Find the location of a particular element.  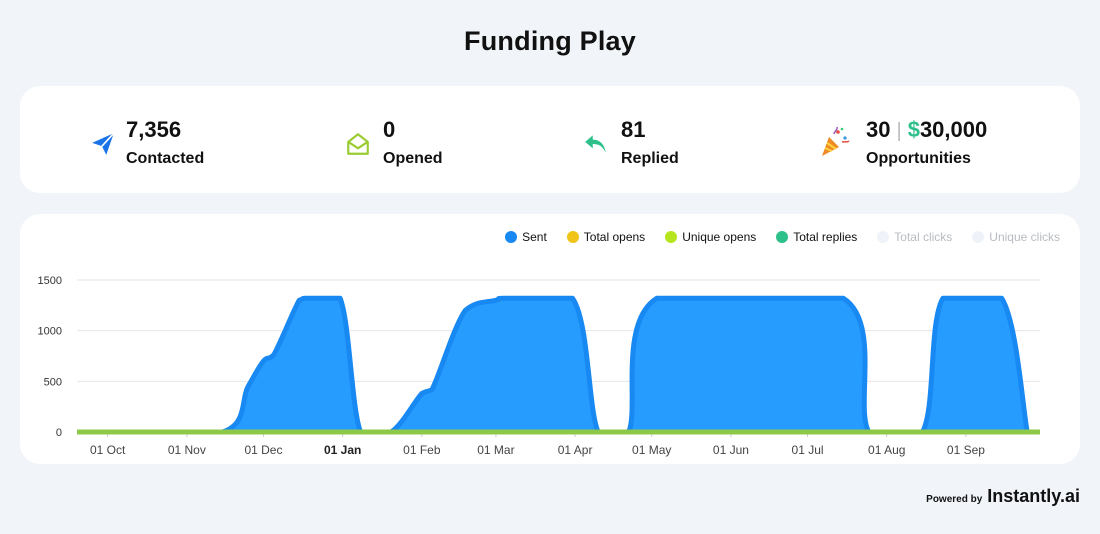

powered-by: Powered by Instantly.ai is located at coordinates (1003, 496).